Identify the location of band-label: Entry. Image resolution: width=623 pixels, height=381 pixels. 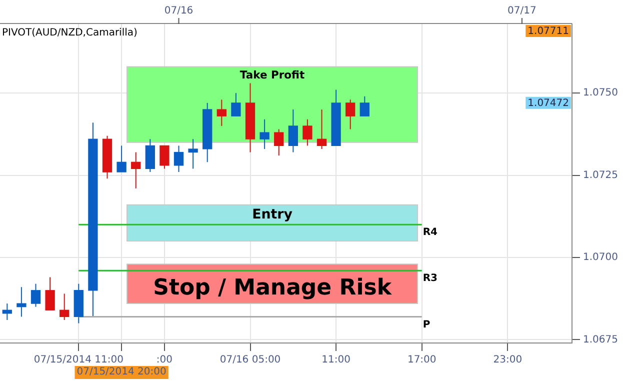
(272, 215).